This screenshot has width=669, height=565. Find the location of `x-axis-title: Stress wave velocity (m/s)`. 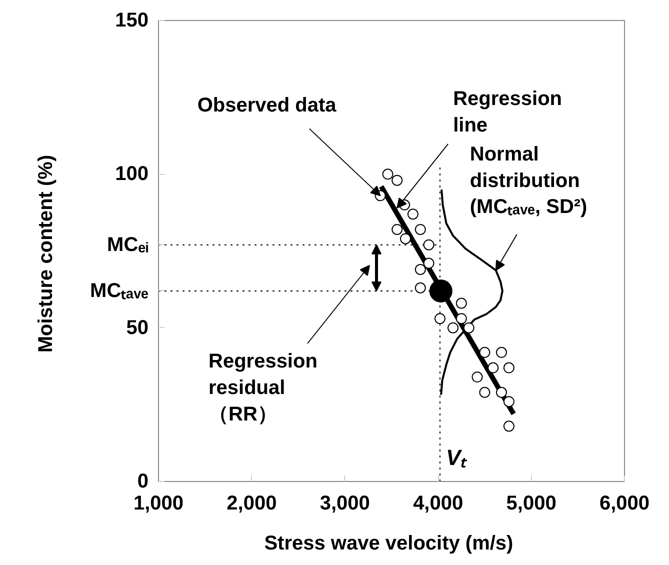

x-axis-title: Stress wave velocity (m/s) is located at coordinates (389, 543).